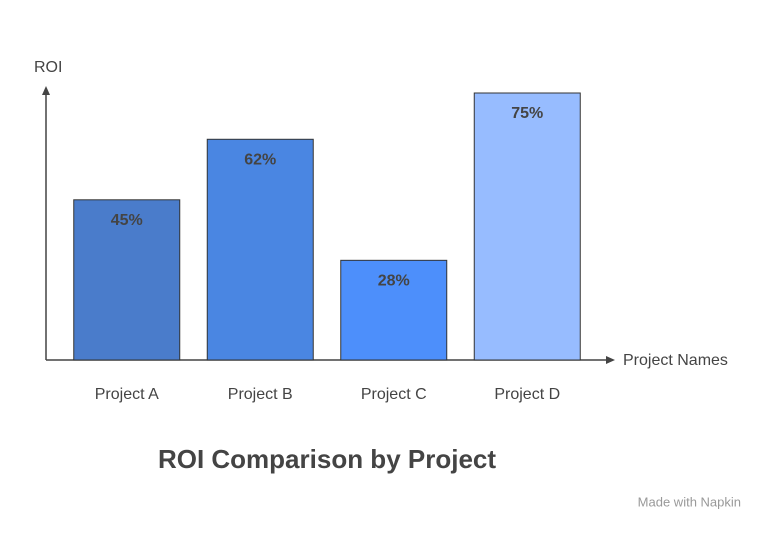 This screenshot has height=534, width=768. Describe the element at coordinates (394, 281) in the screenshot. I see `value-label: 28%` at that location.